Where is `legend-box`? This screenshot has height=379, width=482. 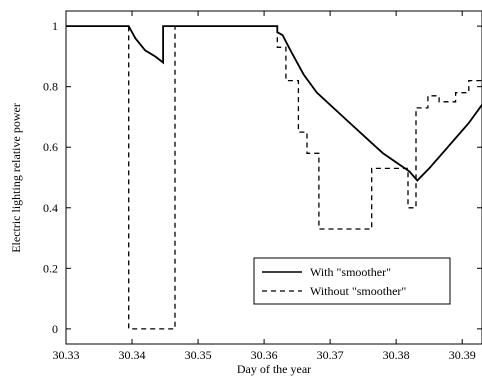
legend-box is located at coordinates (352, 281).